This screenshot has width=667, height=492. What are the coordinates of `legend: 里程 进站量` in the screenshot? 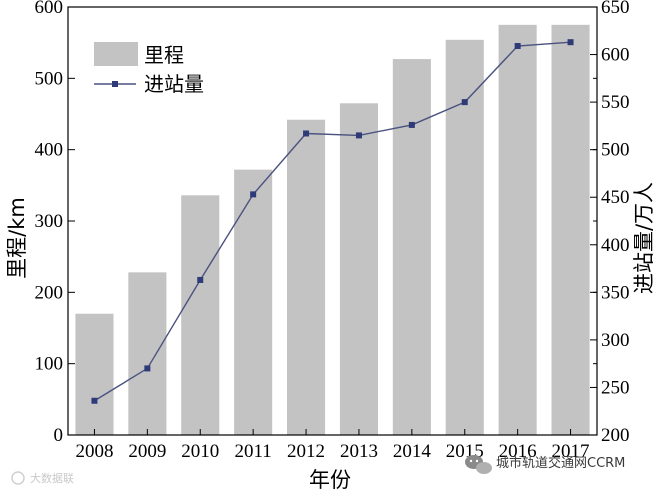 It's located at (149, 69).